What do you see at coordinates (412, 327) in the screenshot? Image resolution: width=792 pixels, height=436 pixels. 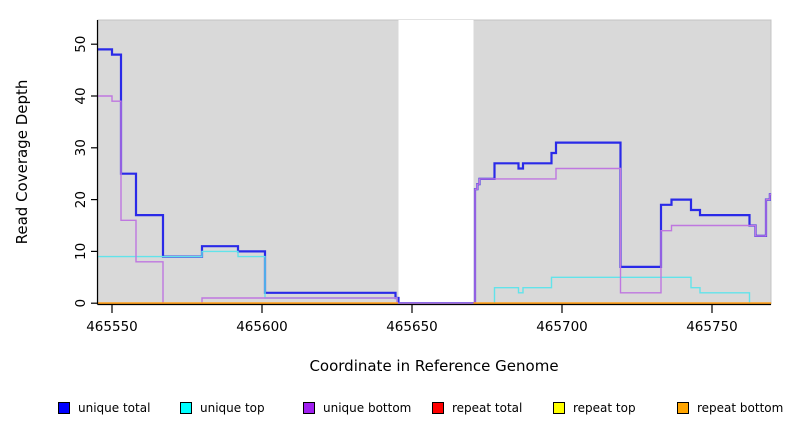 I see `x-tick-label: 465650` at bounding box center [412, 327].